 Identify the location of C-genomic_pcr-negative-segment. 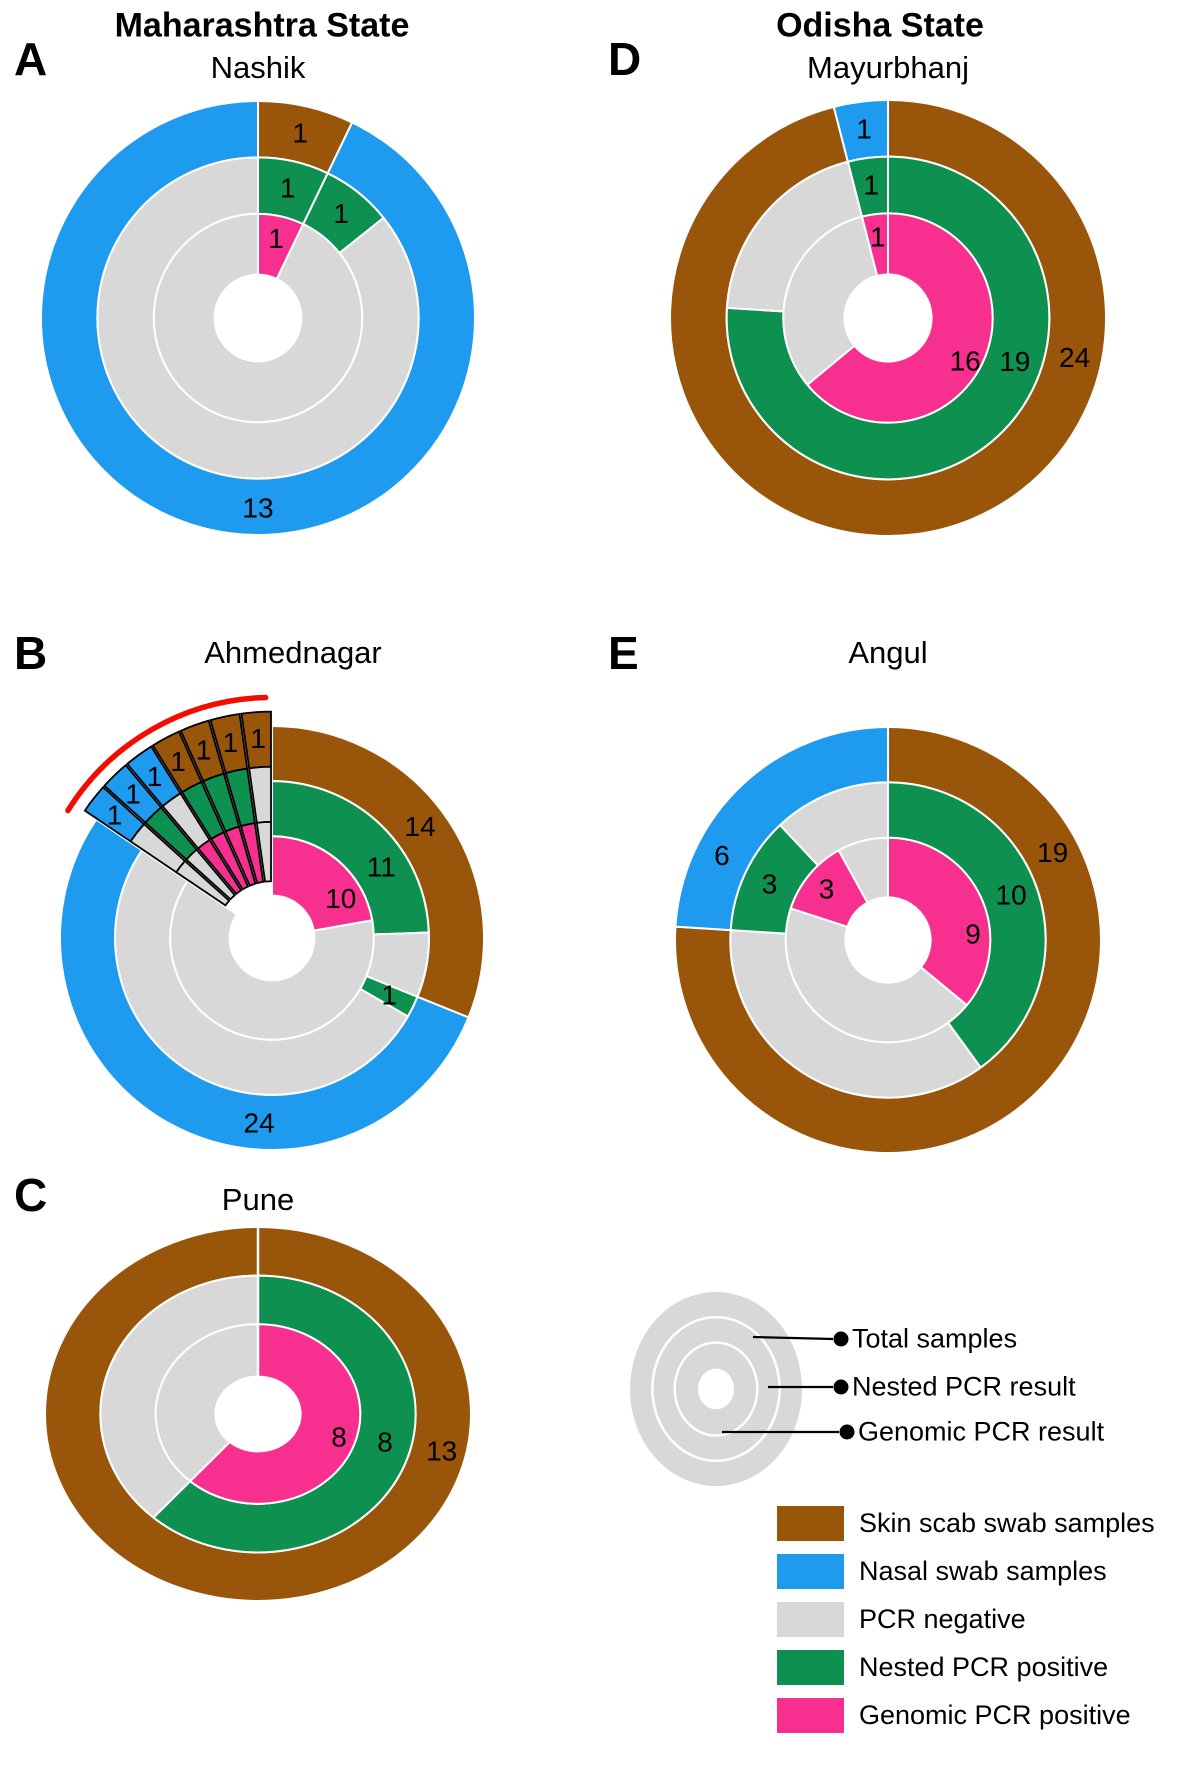
(206, 1403).